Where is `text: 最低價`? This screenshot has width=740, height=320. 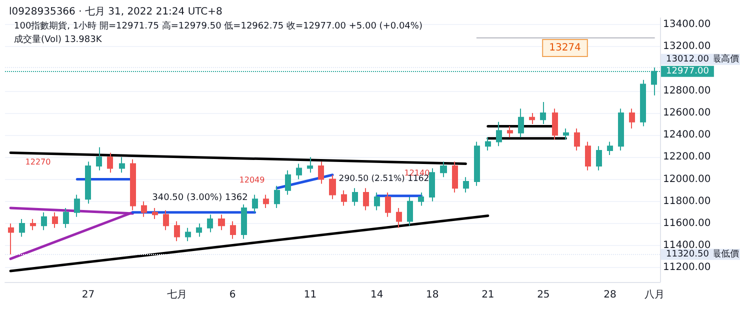 text: 最低價 is located at coordinates (725, 254).